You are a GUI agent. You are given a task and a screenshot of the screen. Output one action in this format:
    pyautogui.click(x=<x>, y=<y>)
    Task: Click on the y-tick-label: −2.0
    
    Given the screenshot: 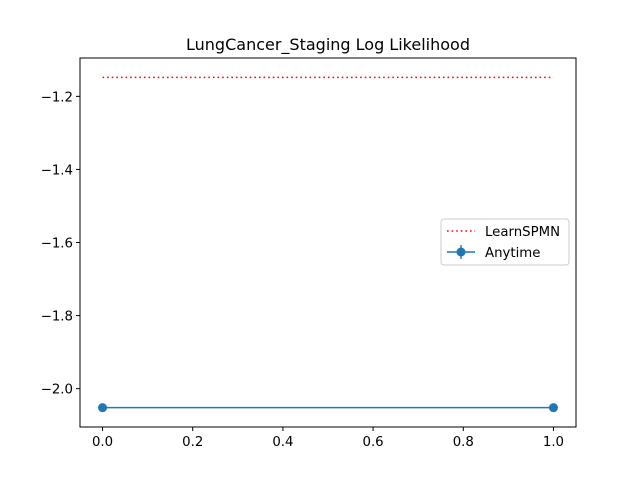 What is the action you would take?
    pyautogui.click(x=57, y=390)
    